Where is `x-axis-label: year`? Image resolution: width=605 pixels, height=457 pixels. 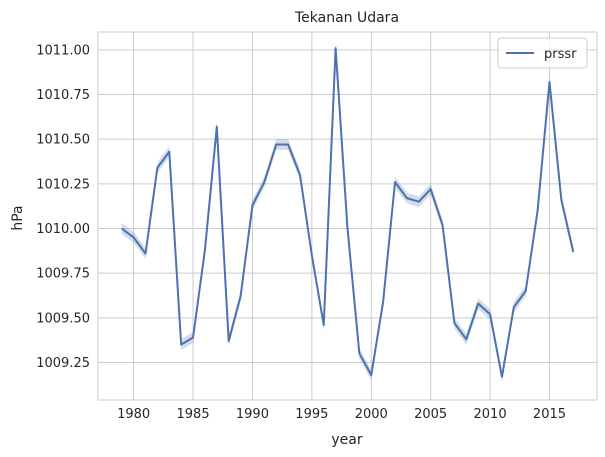 x-axis-label: year is located at coordinates (346, 440).